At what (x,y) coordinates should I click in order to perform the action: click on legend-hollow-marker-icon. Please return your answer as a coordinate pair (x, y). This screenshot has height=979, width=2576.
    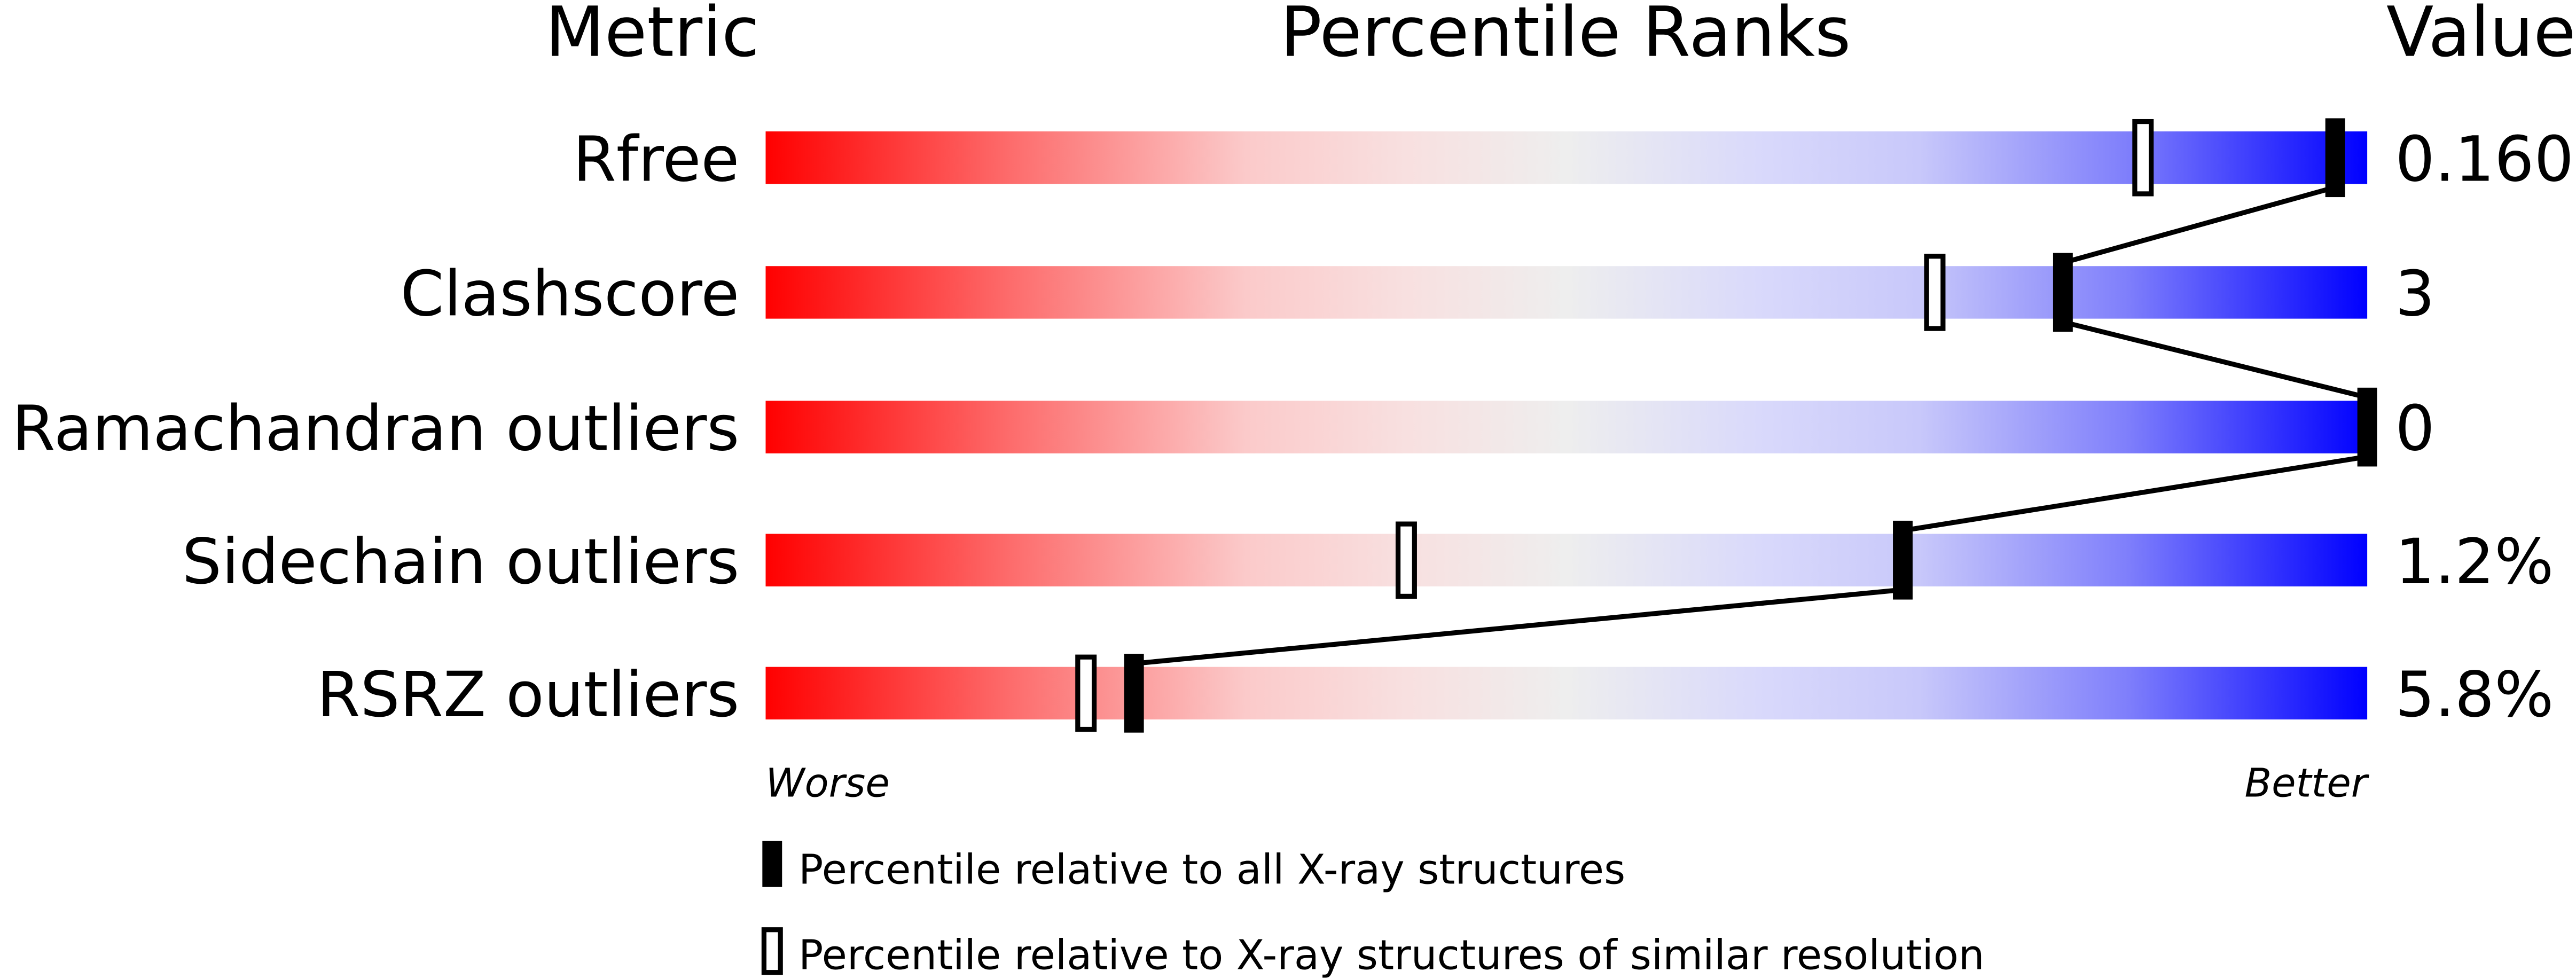
    Looking at the image, I should click on (772, 951).